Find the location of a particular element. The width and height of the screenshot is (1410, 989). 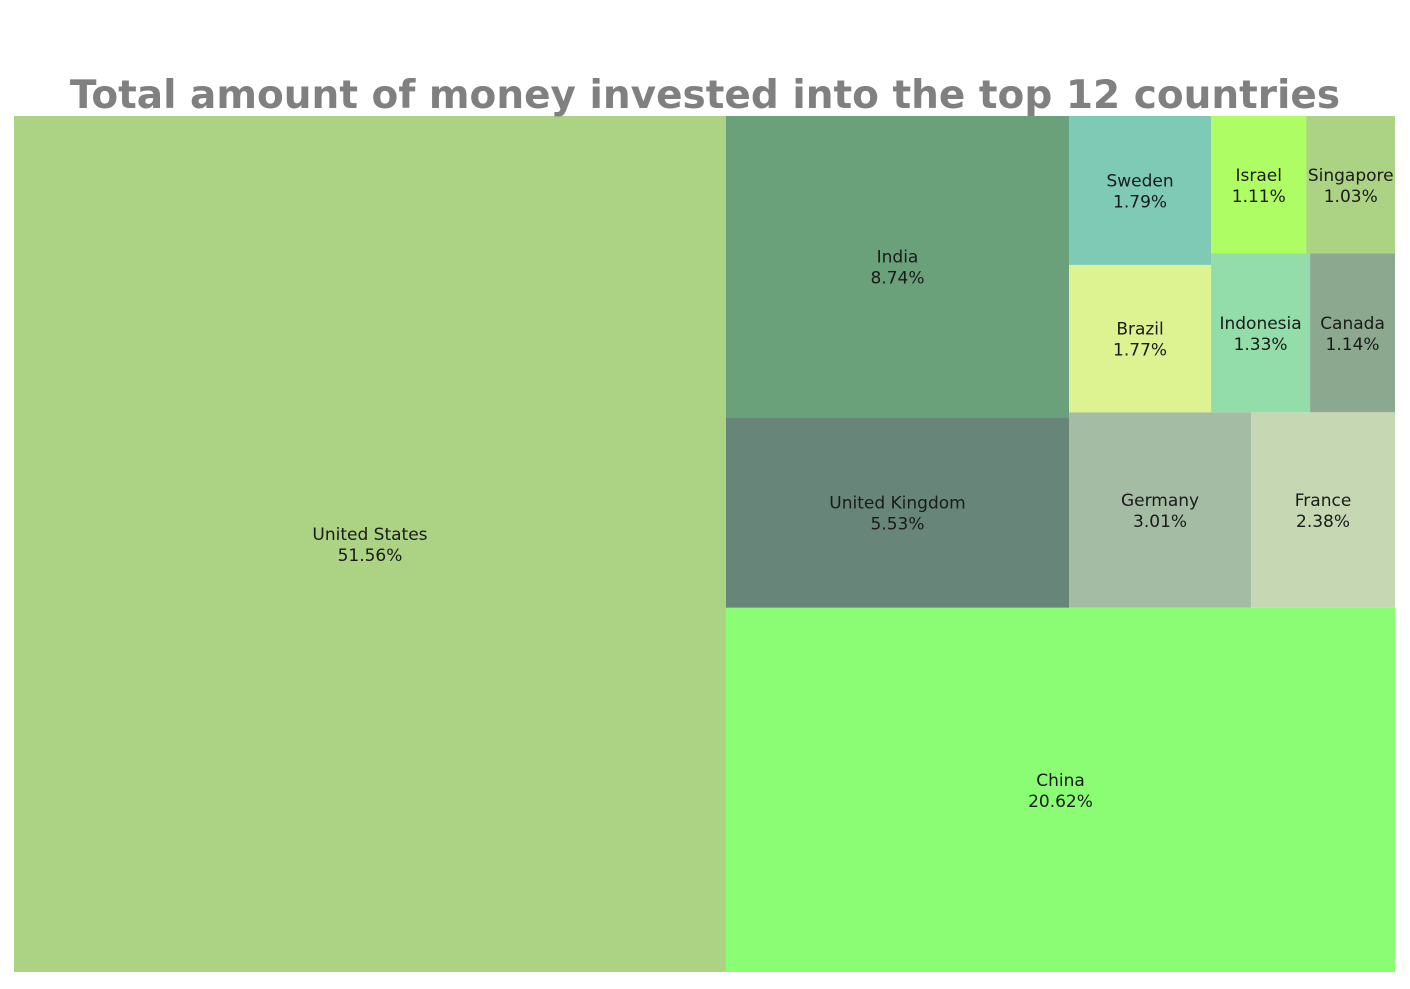

tile-rect-germany is located at coordinates (1160, 510).